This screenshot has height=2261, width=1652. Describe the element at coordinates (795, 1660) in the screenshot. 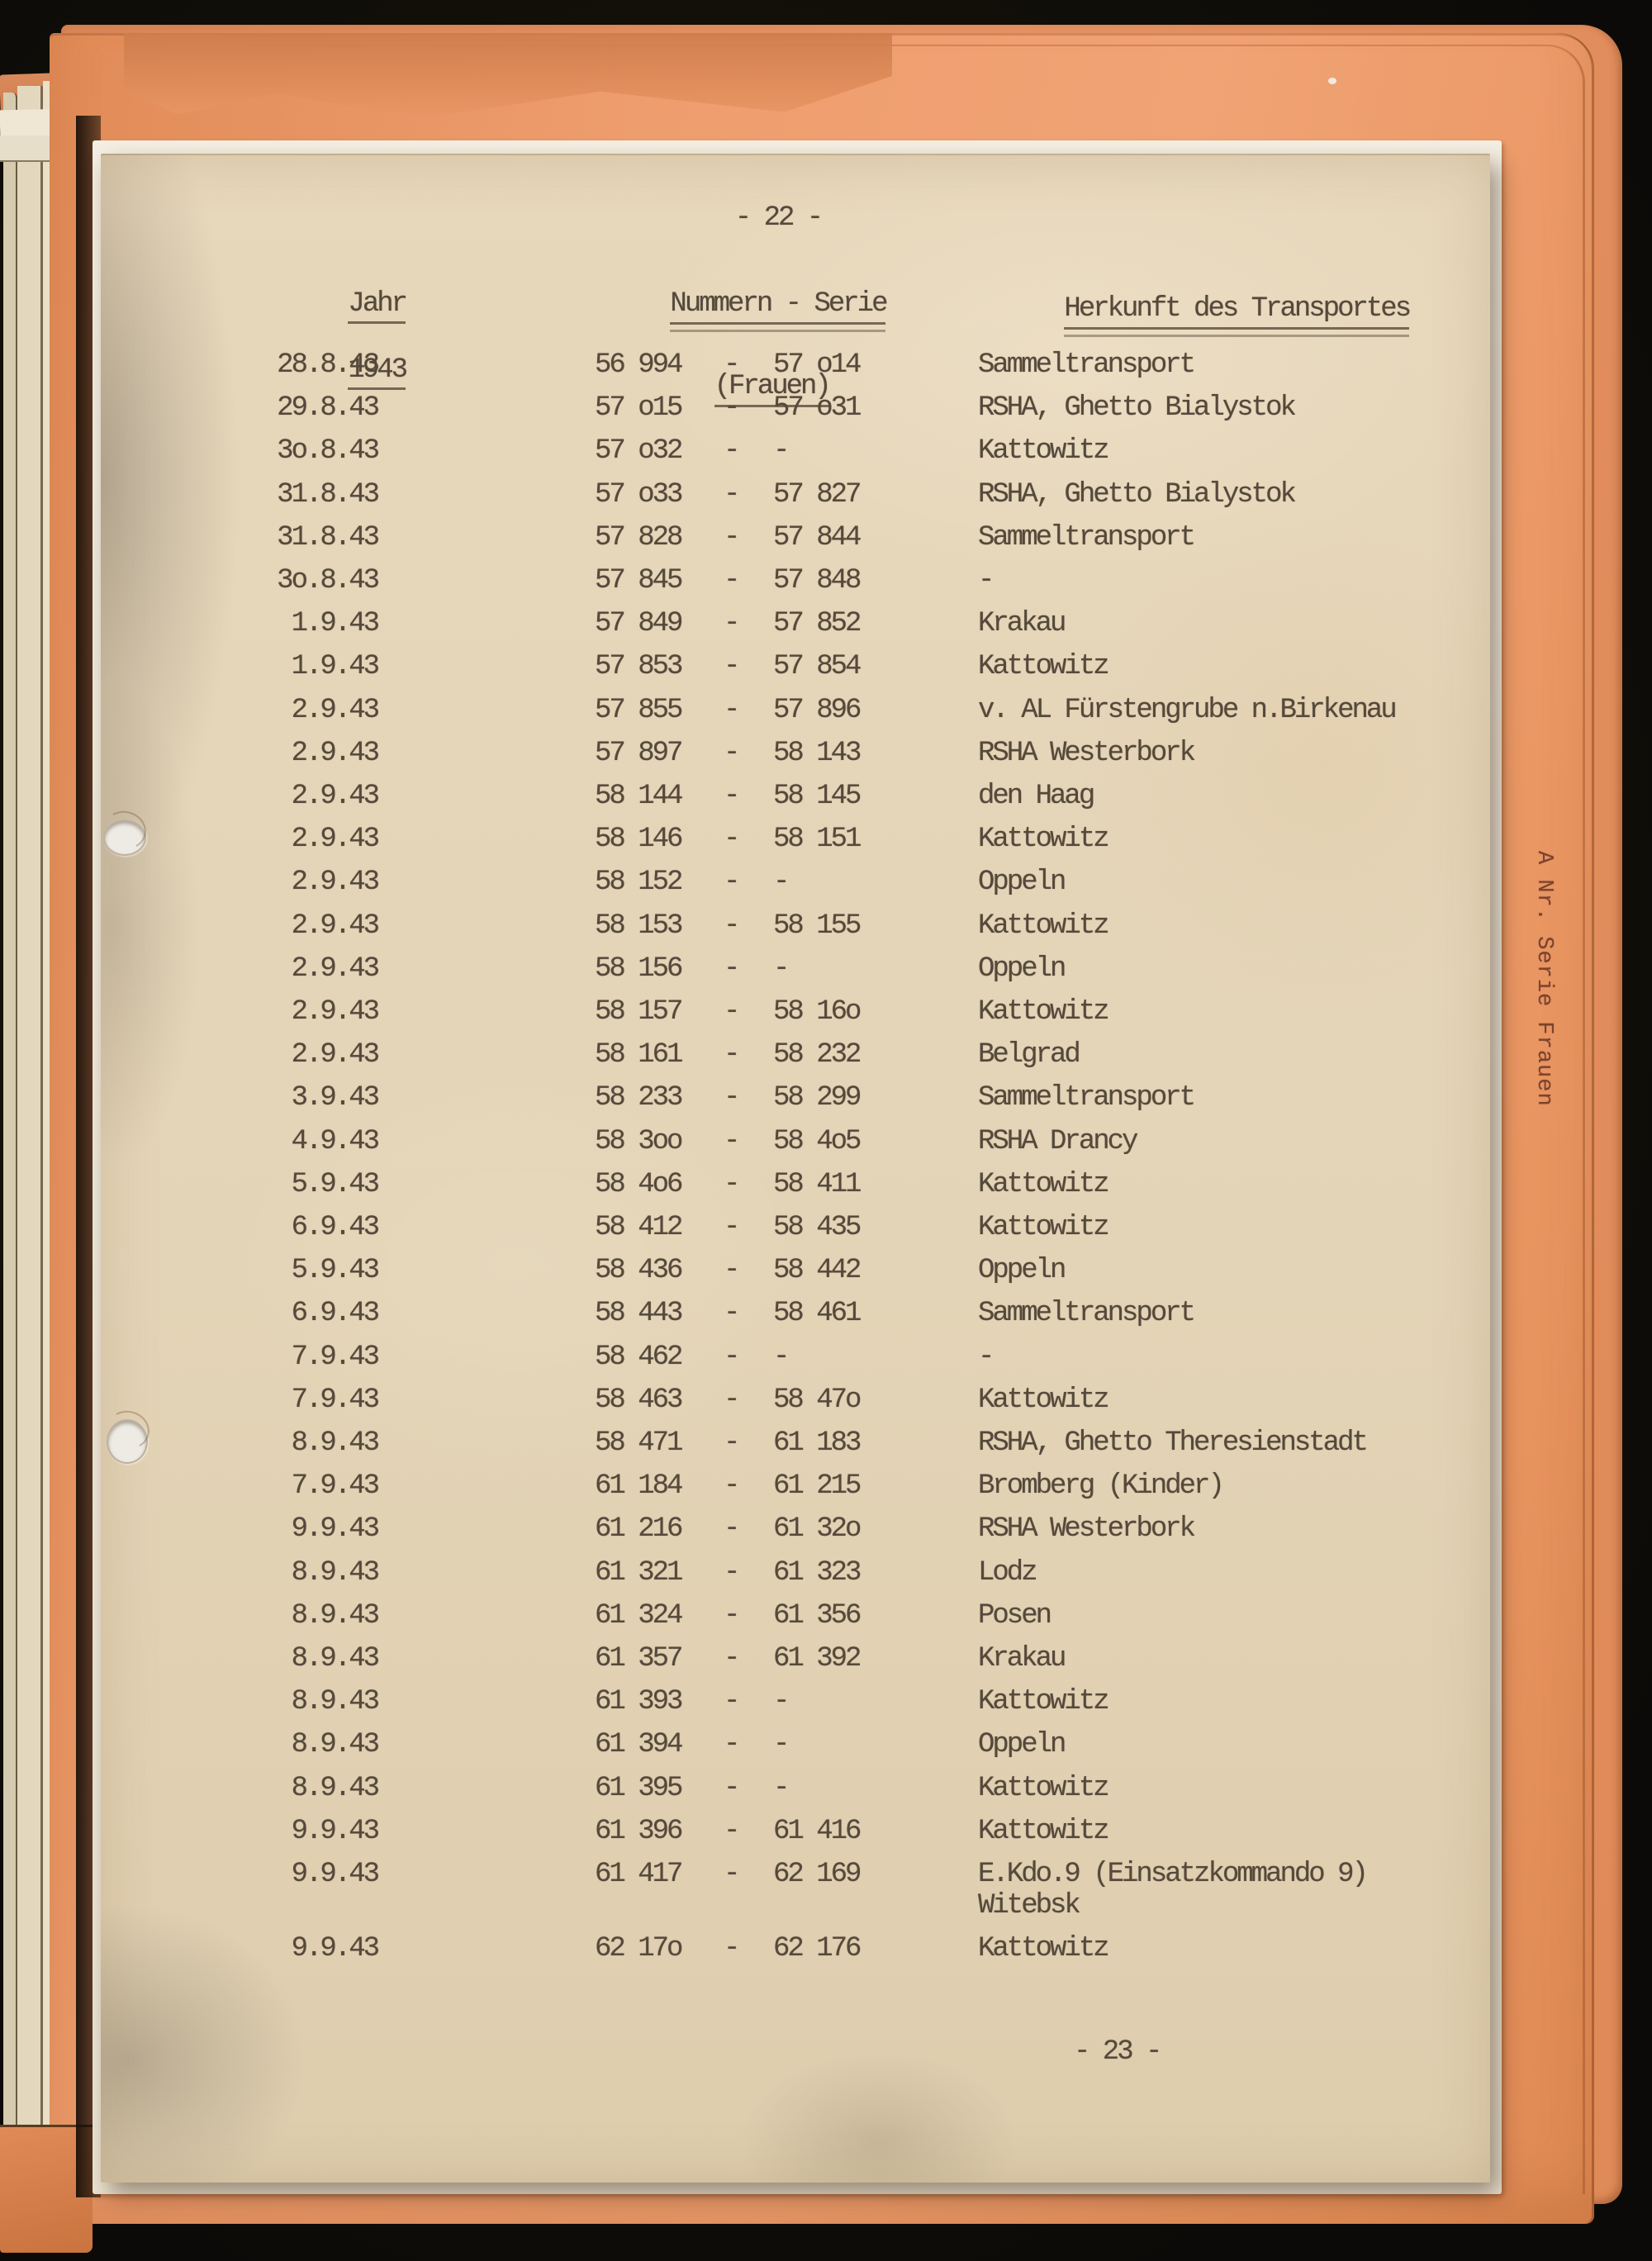

I see `table-row: 8.9.43 61 357 - 61 392 Krakau` at that location.